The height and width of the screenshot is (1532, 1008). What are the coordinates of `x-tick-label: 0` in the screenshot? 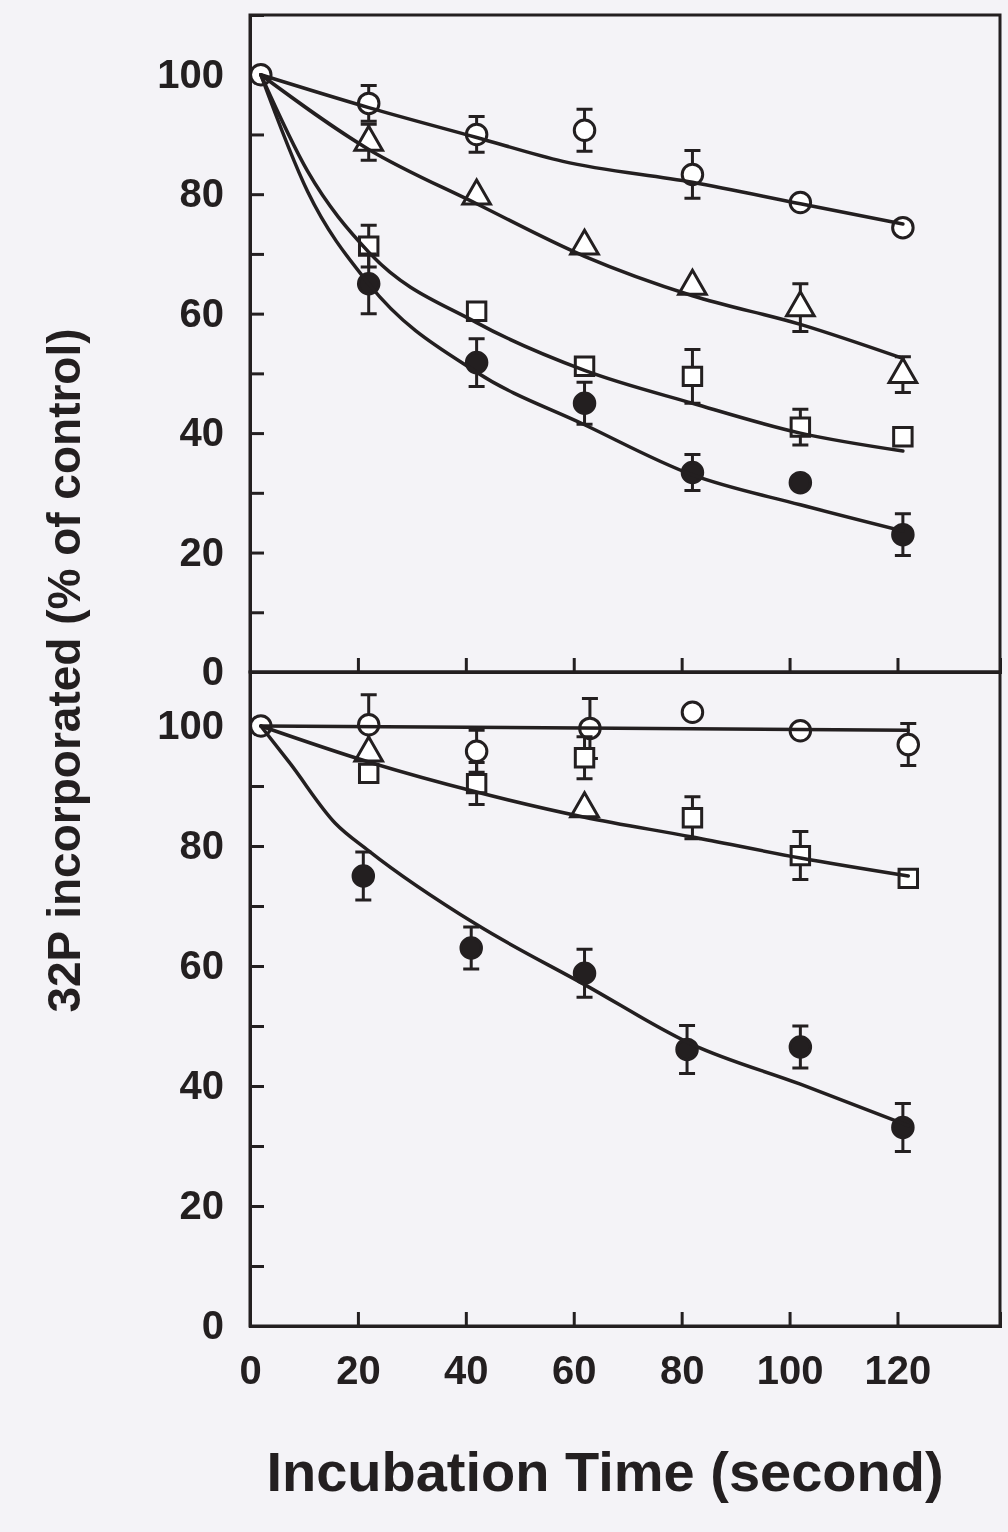 It's located at (250, 1370).